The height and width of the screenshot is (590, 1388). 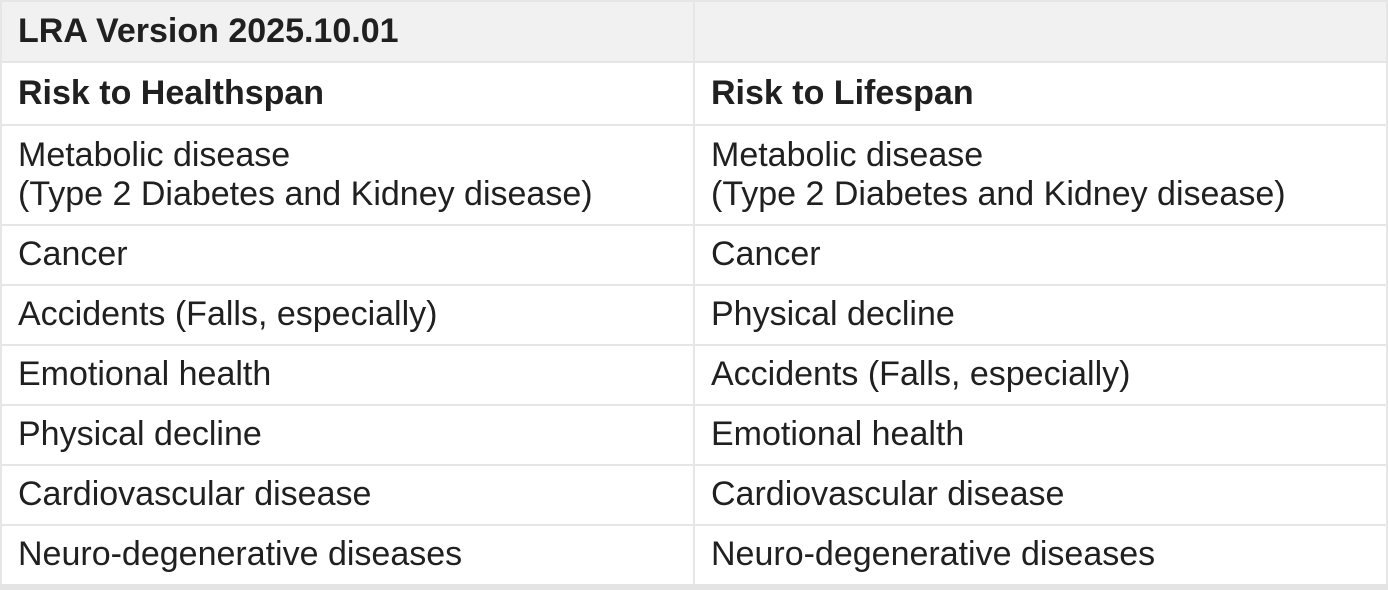 I want to click on lifespan-cell: Accidents (Falls, especially), so click(x=1040, y=375).